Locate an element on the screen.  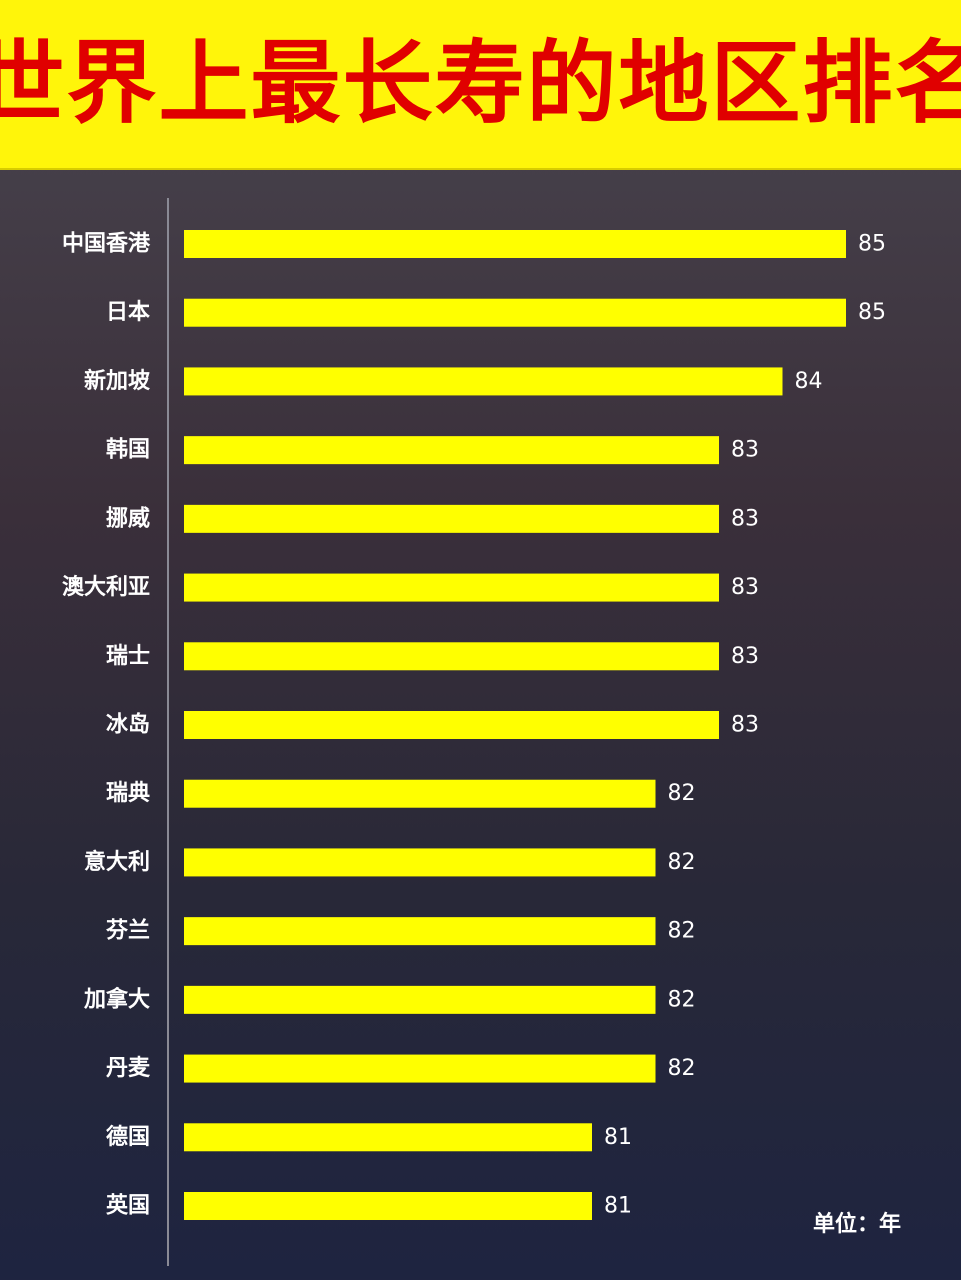
category-label: 新加坡 is located at coordinates (117, 381).